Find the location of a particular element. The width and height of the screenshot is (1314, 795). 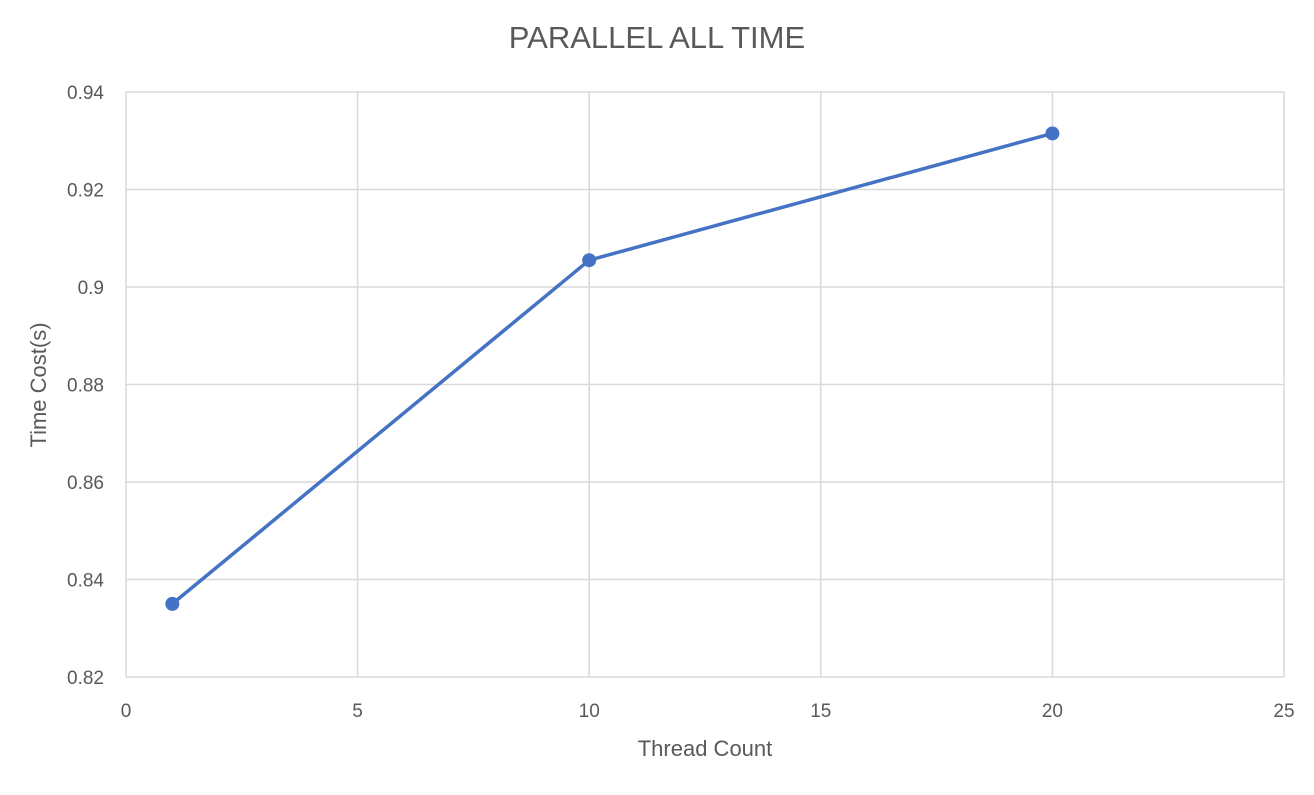

y-tick-label: 0.82 is located at coordinates (85, 678).